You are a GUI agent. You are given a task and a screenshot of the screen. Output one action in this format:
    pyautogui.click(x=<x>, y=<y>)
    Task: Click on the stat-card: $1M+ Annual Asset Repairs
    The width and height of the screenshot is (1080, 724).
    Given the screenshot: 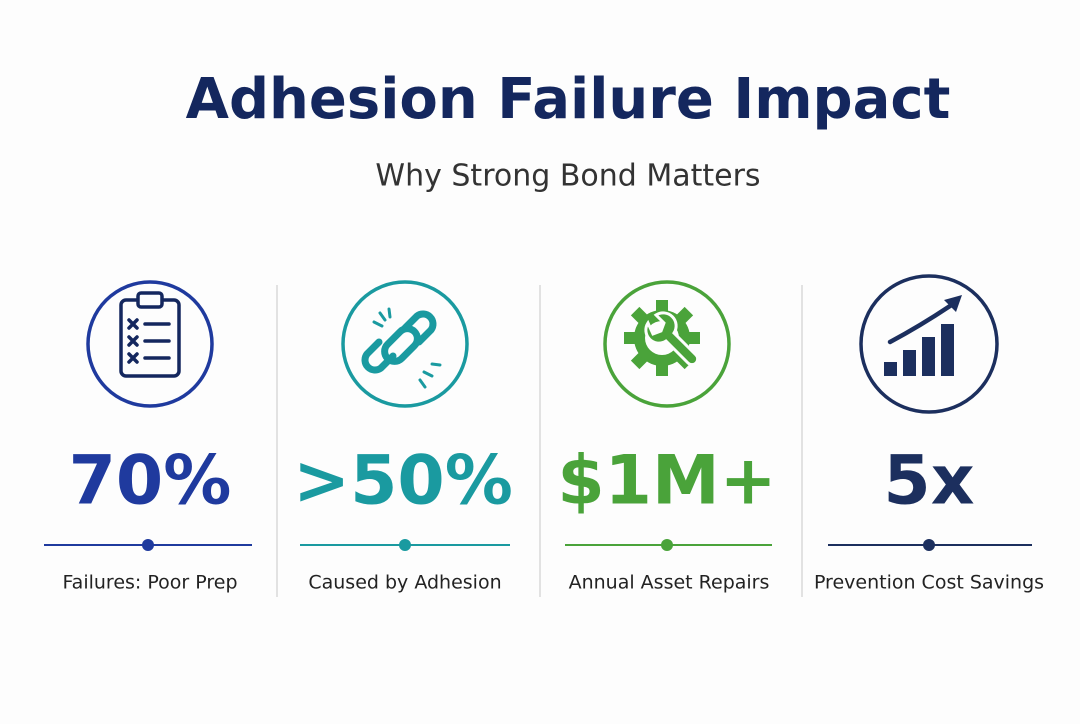 What is the action you would take?
    pyautogui.click(x=667, y=437)
    